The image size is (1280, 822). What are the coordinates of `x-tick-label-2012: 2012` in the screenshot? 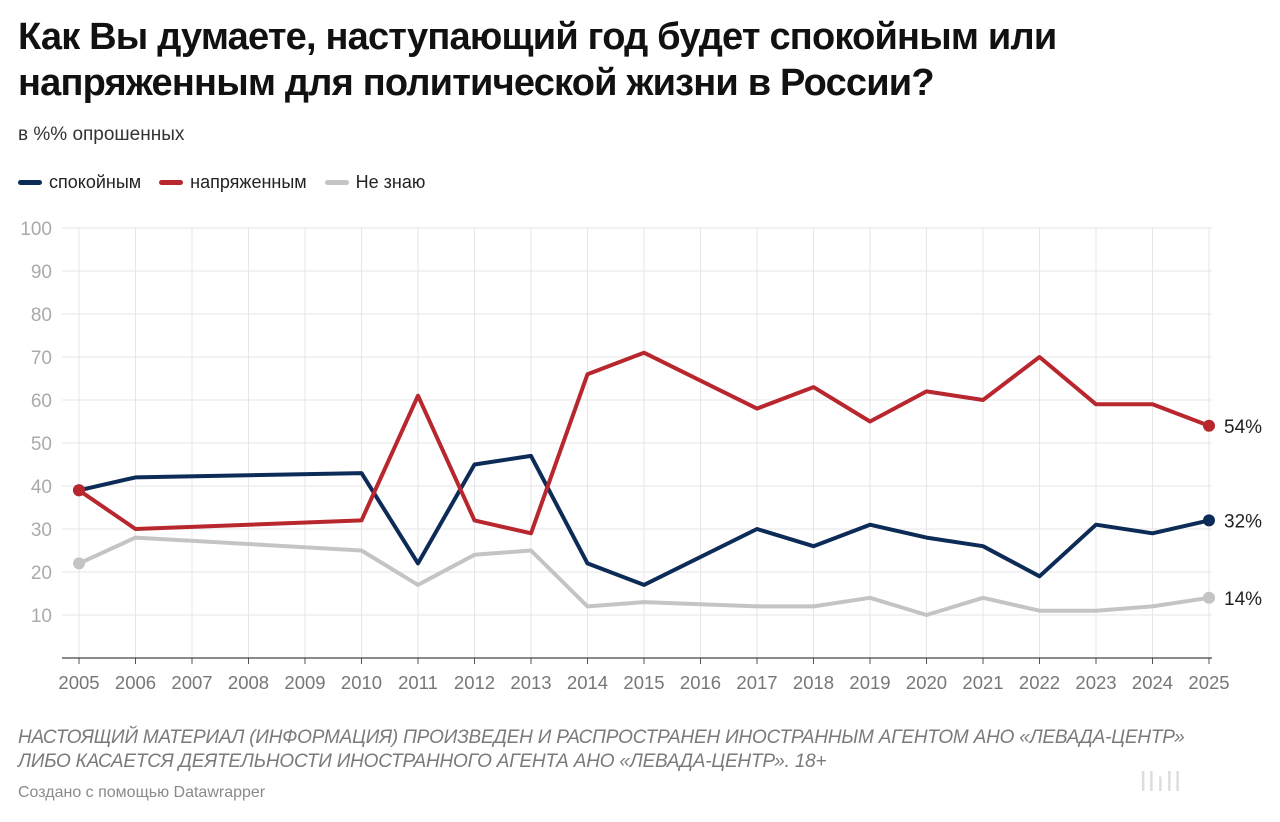 It's located at (474, 682).